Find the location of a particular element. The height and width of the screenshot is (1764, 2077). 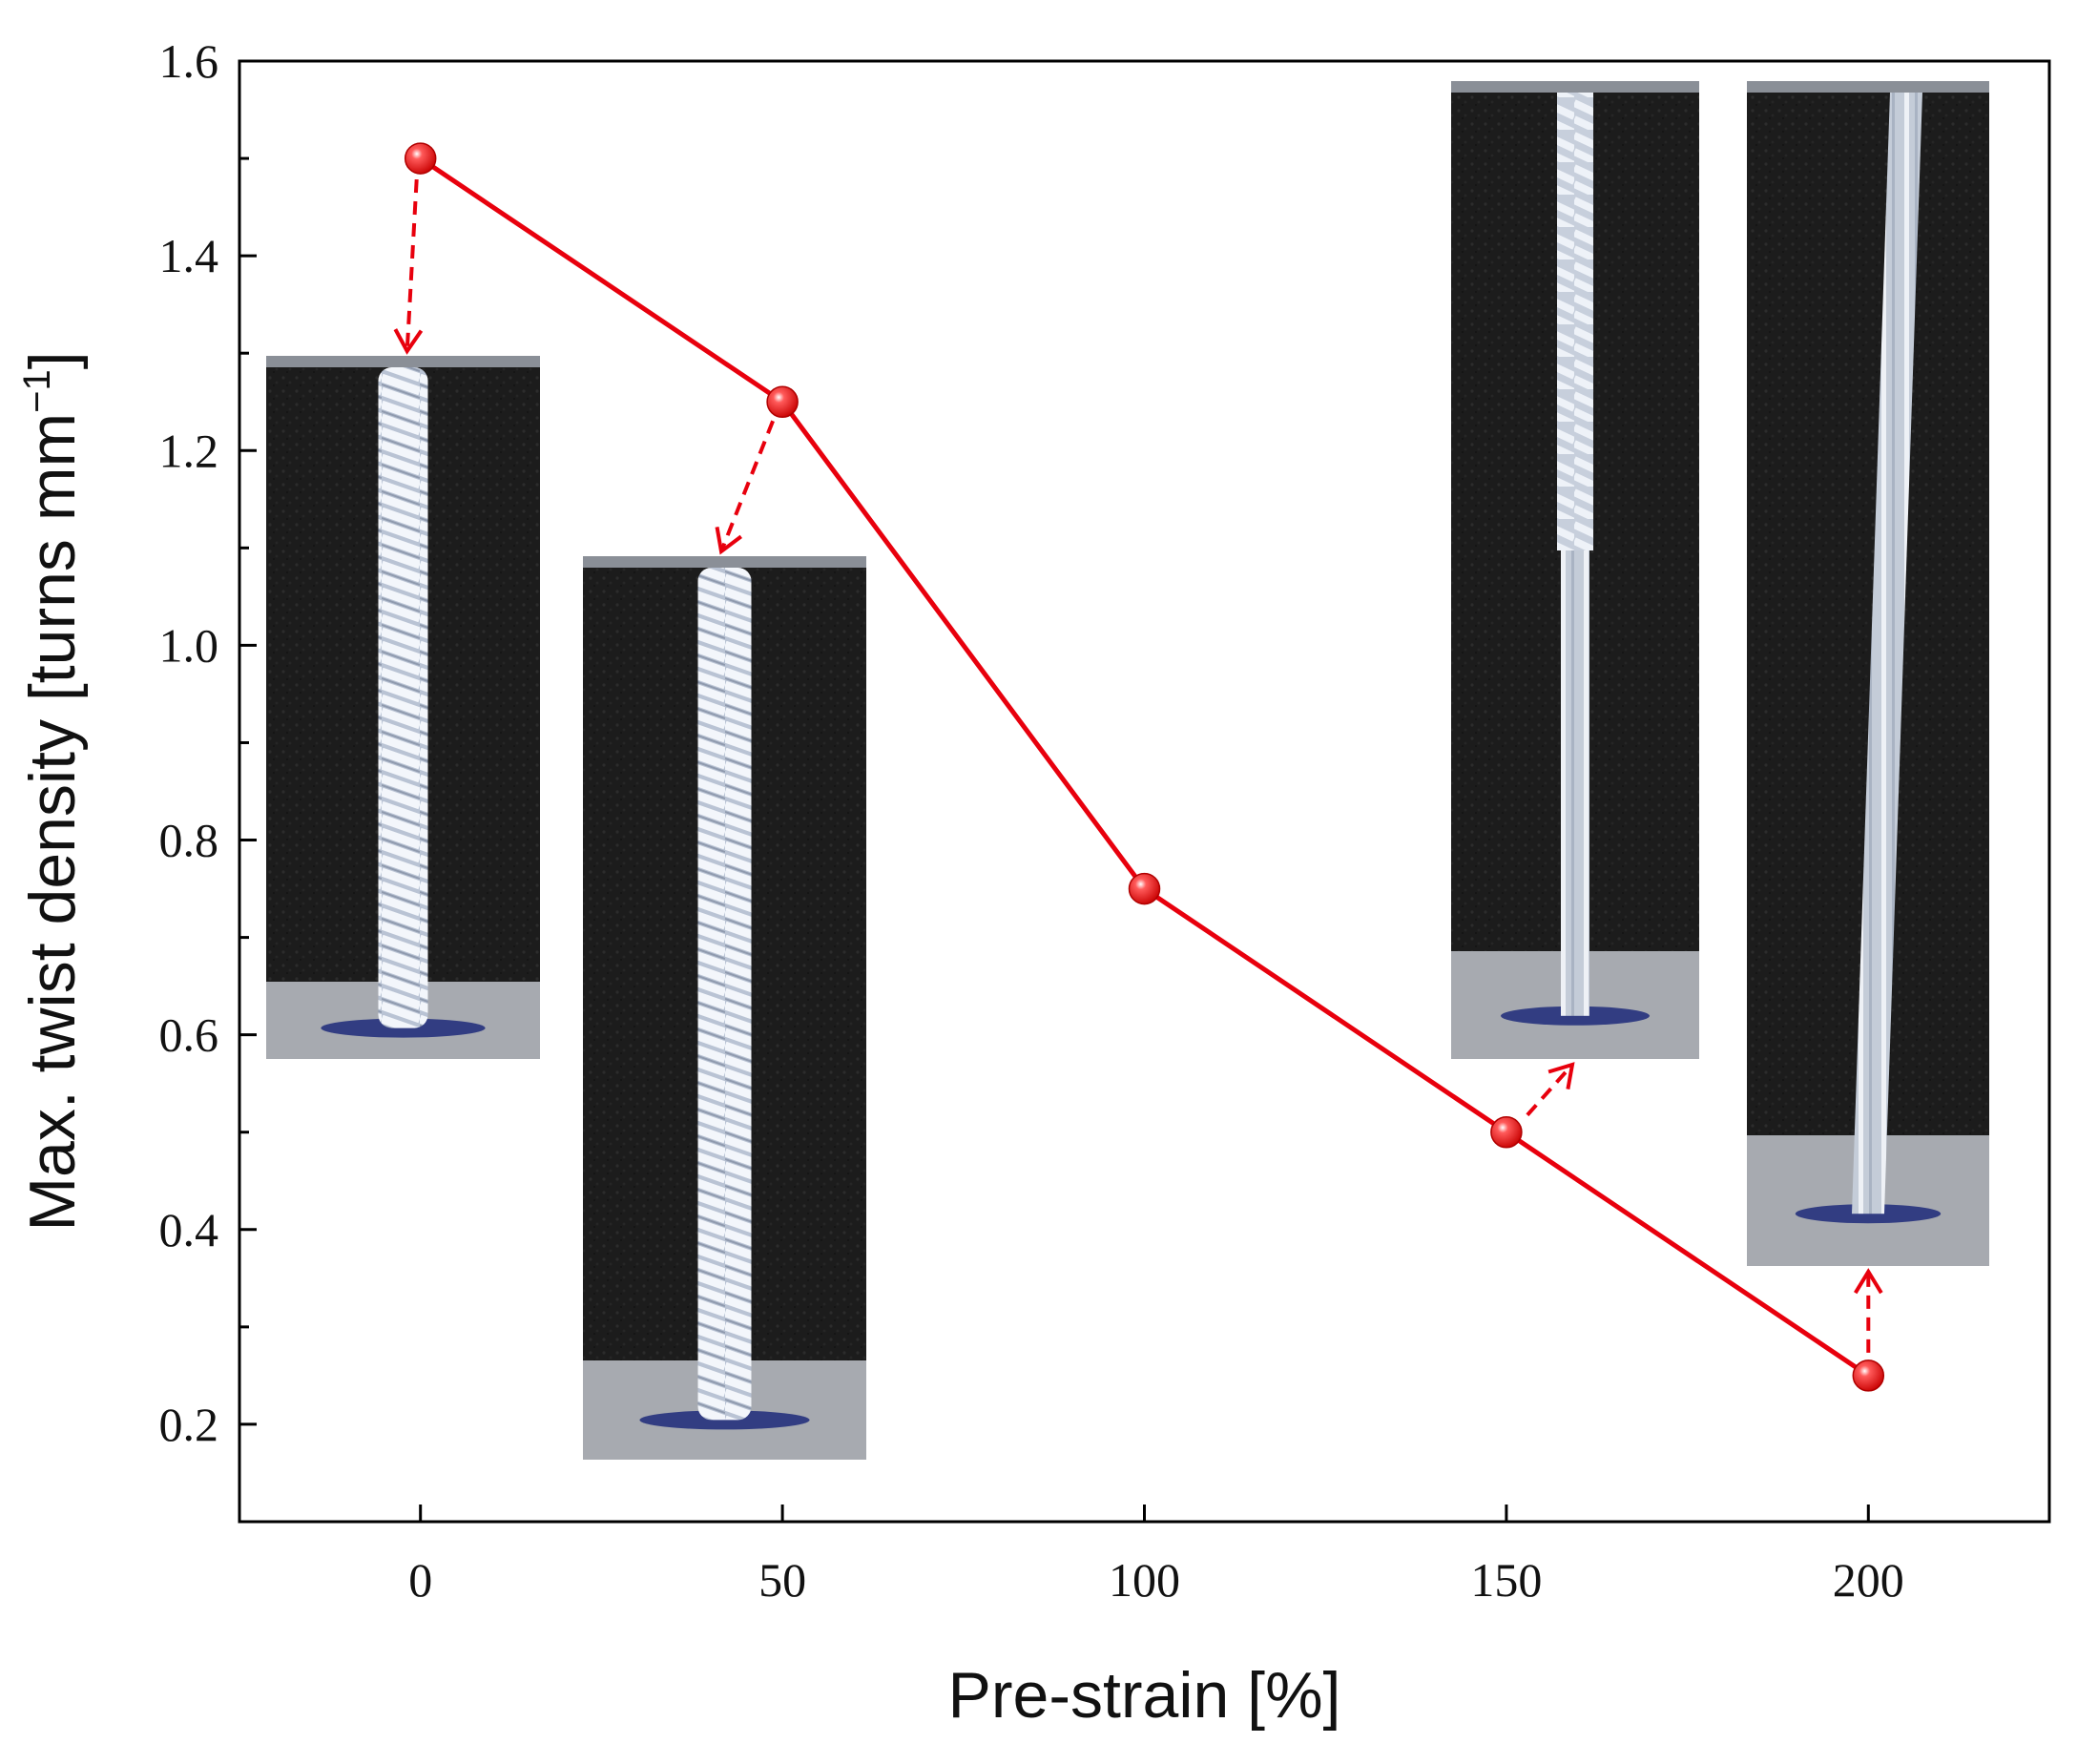

y-tick-label: 0.6 is located at coordinates (189, 1035).